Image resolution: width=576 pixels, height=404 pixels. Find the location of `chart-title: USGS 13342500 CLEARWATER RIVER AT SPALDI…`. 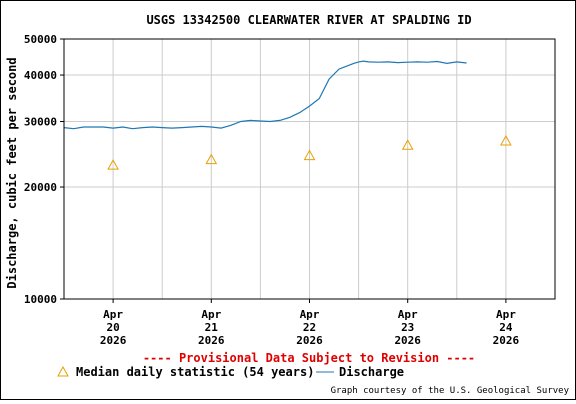

chart-title: USGS 13342500 CLEARWATER RIVER AT SPALDI… is located at coordinates (308, 20).